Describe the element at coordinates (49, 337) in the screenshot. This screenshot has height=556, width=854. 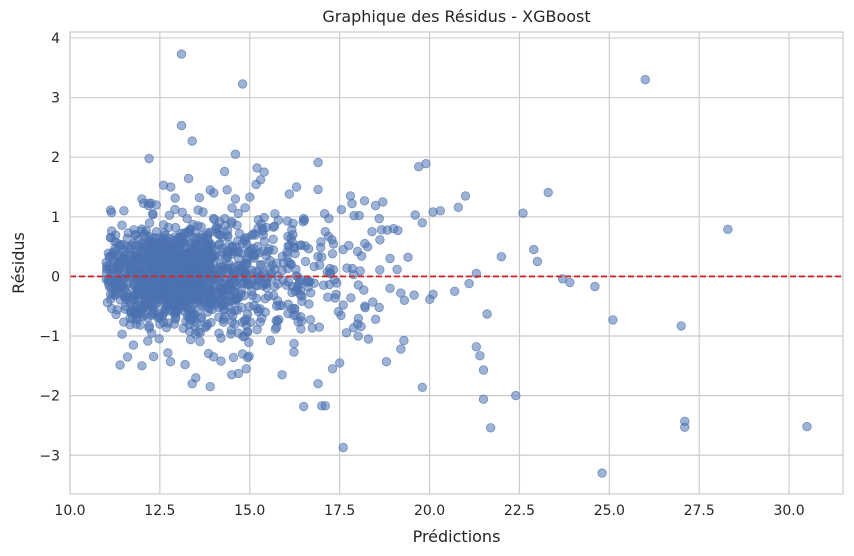
I see `y-tick-label: −1` at that location.